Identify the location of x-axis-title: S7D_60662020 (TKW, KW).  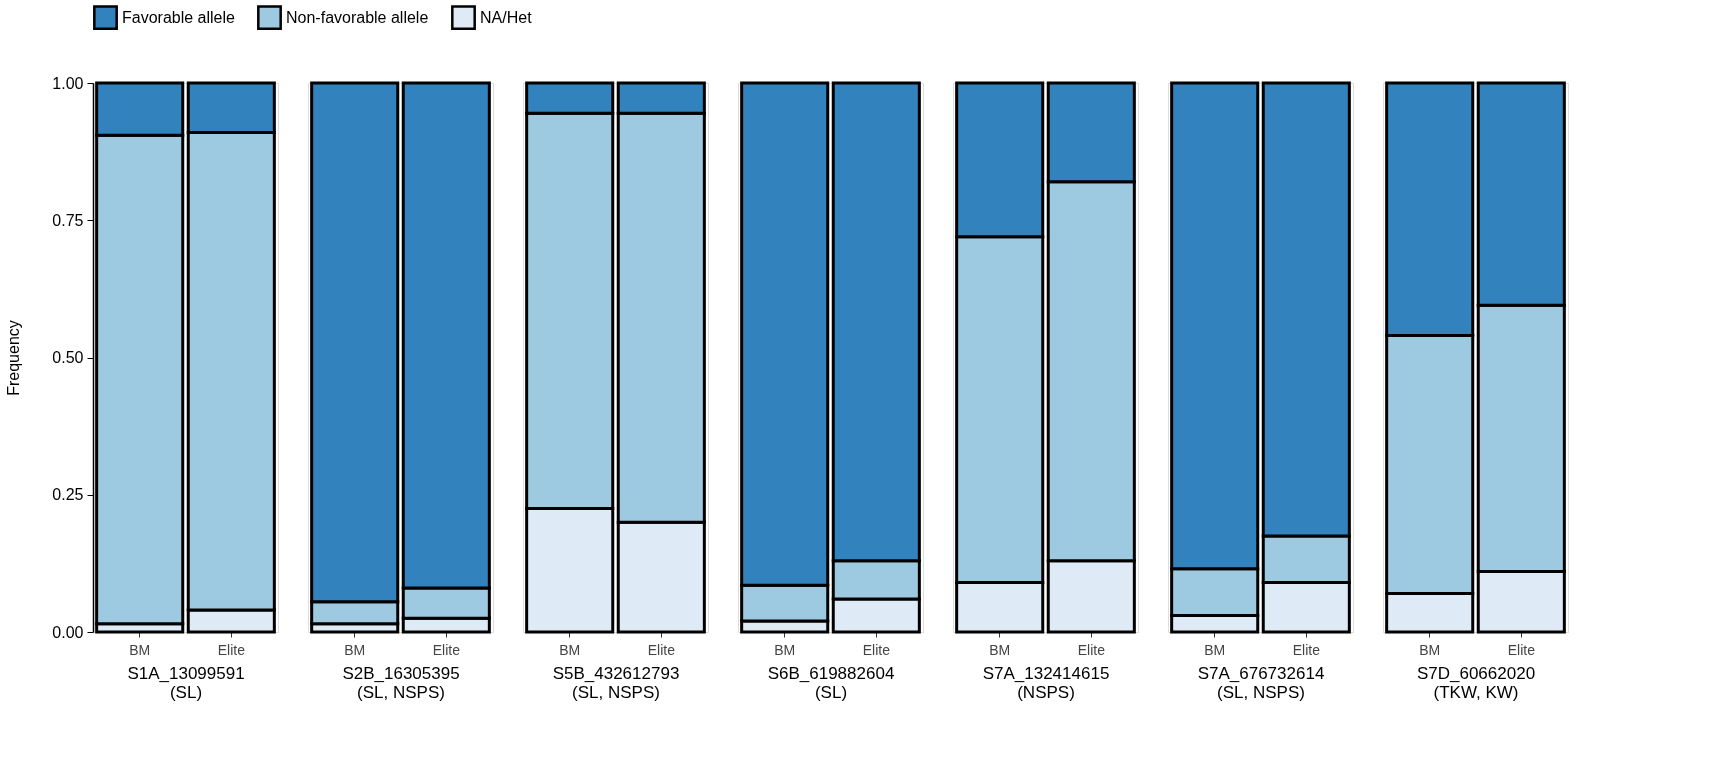
(1476, 682).